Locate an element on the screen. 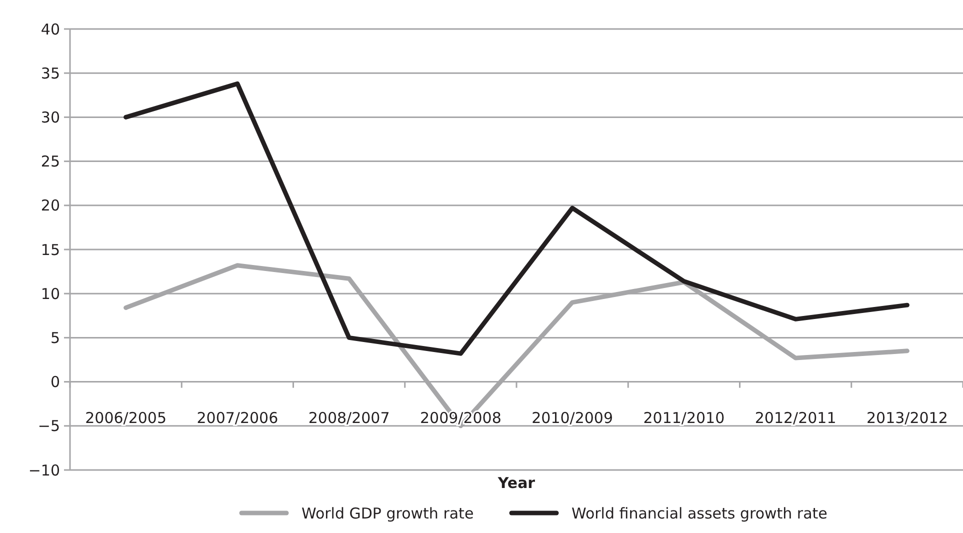 Image resolution: width=963 pixels, height=533 pixels. y-tick-label: −10 is located at coordinates (44, 470).